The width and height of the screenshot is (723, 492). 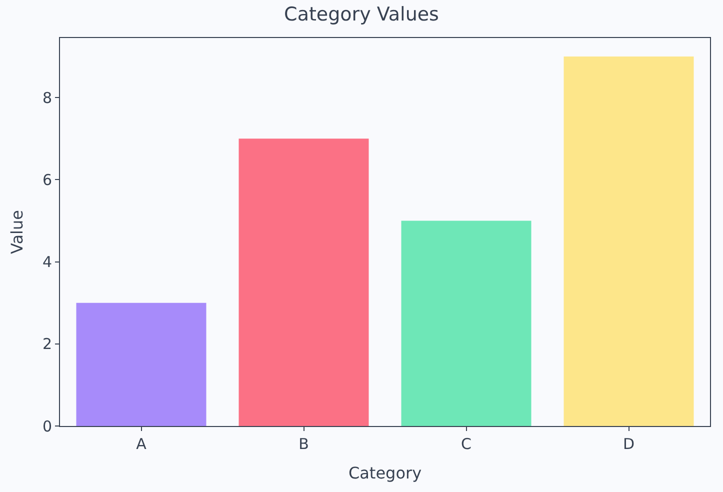 What do you see at coordinates (16, 232) in the screenshot?
I see `y-axis-title: Value` at bounding box center [16, 232].